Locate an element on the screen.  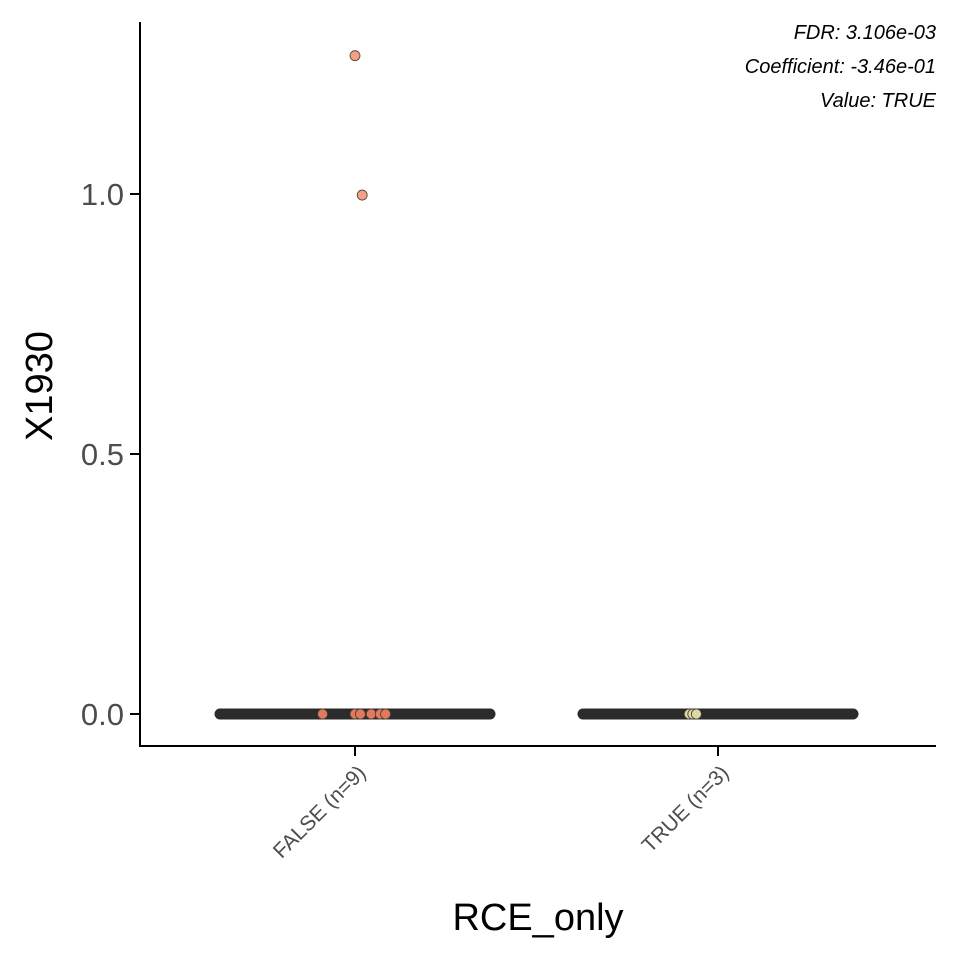
stat-annotation: Value: TRUE is located at coordinates (878, 101).